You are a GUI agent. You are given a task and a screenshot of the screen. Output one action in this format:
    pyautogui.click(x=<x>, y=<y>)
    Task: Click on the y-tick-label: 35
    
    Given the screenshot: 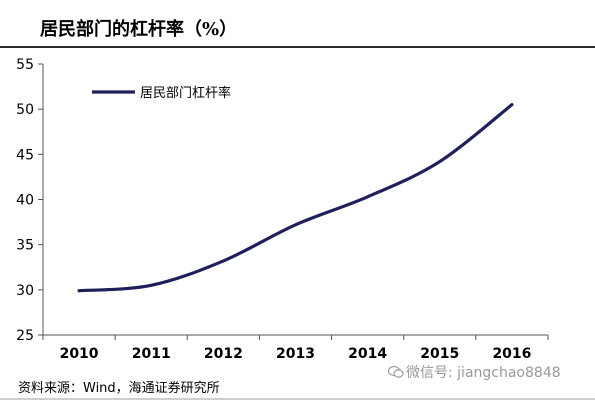 What is the action you would take?
    pyautogui.click(x=25, y=246)
    